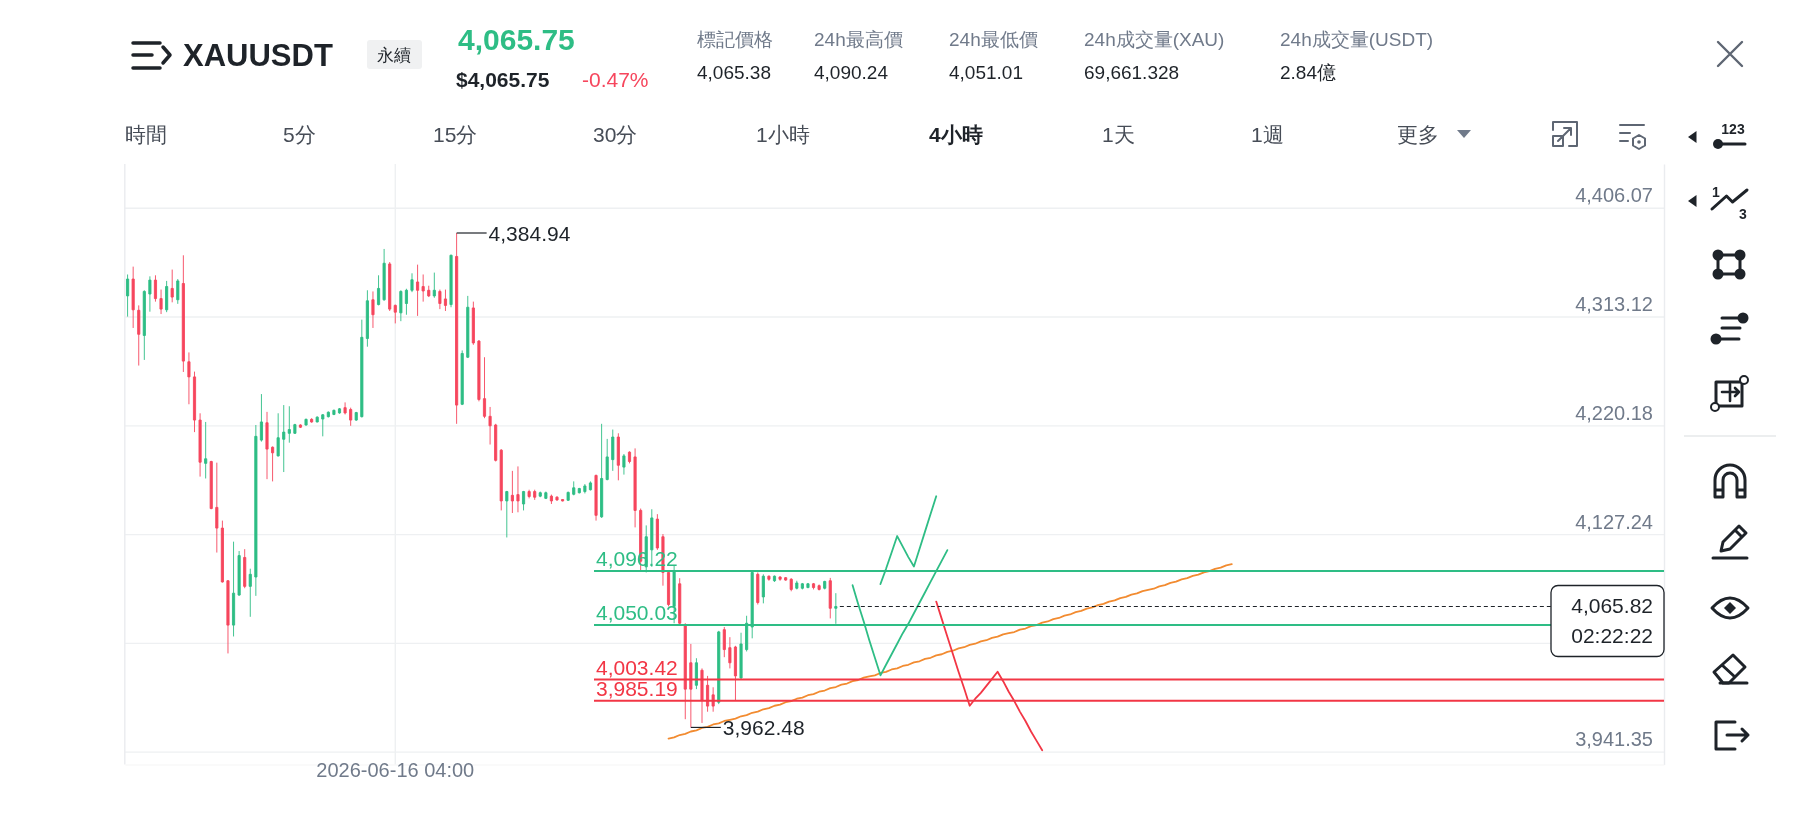  What do you see at coordinates (395, 769) in the screenshot?
I see `x-tick-label: 2026-06-16 04:00` at bounding box center [395, 769].